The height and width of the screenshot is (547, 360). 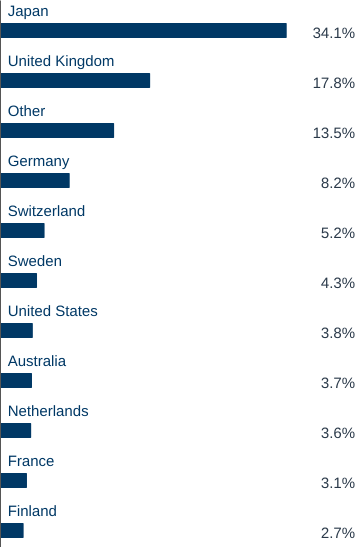 I want to click on data-label: 13.5%, so click(x=334, y=133).